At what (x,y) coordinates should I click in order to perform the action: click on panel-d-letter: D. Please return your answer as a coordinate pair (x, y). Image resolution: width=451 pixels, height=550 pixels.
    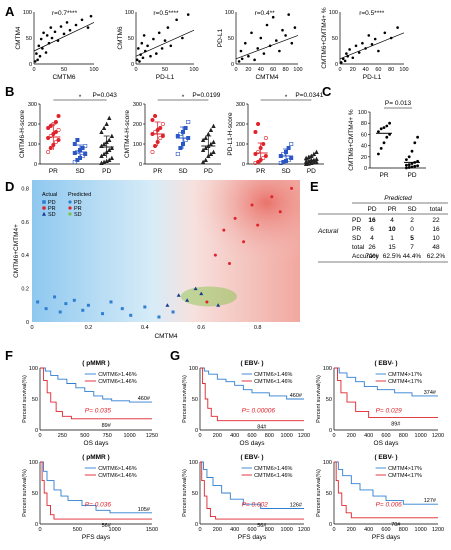
    Looking at the image, I should click on (9, 186).